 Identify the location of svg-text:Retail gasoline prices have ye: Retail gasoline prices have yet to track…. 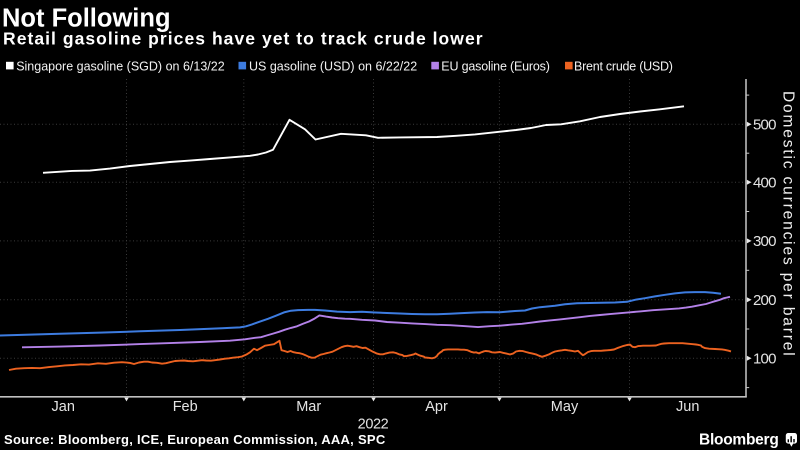
(243, 39).